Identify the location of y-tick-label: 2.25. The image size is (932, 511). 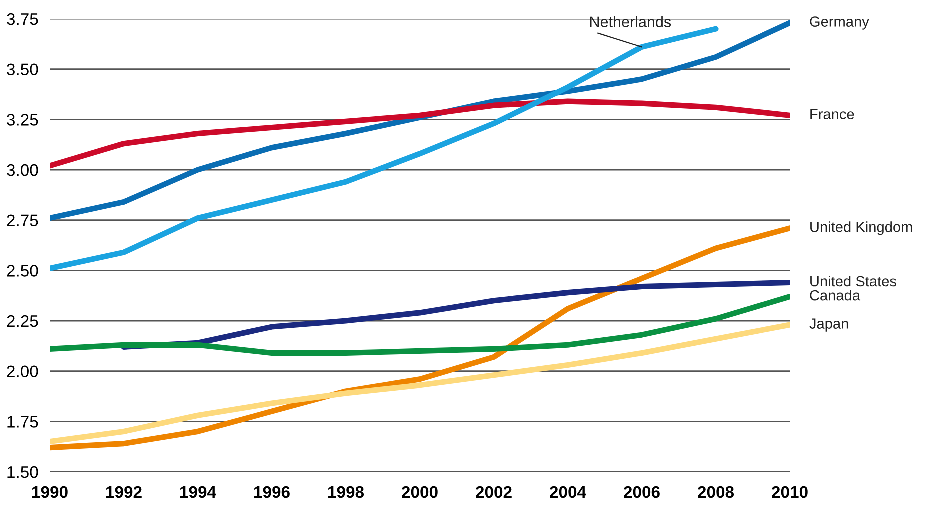
(22, 321).